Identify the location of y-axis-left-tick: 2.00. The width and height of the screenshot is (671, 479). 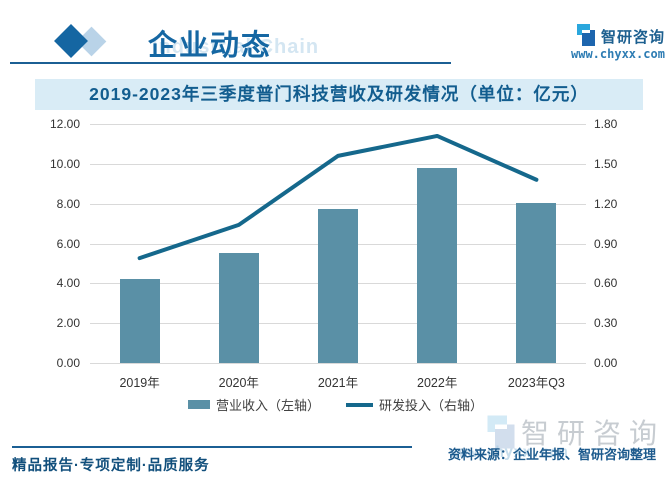
(68, 323).